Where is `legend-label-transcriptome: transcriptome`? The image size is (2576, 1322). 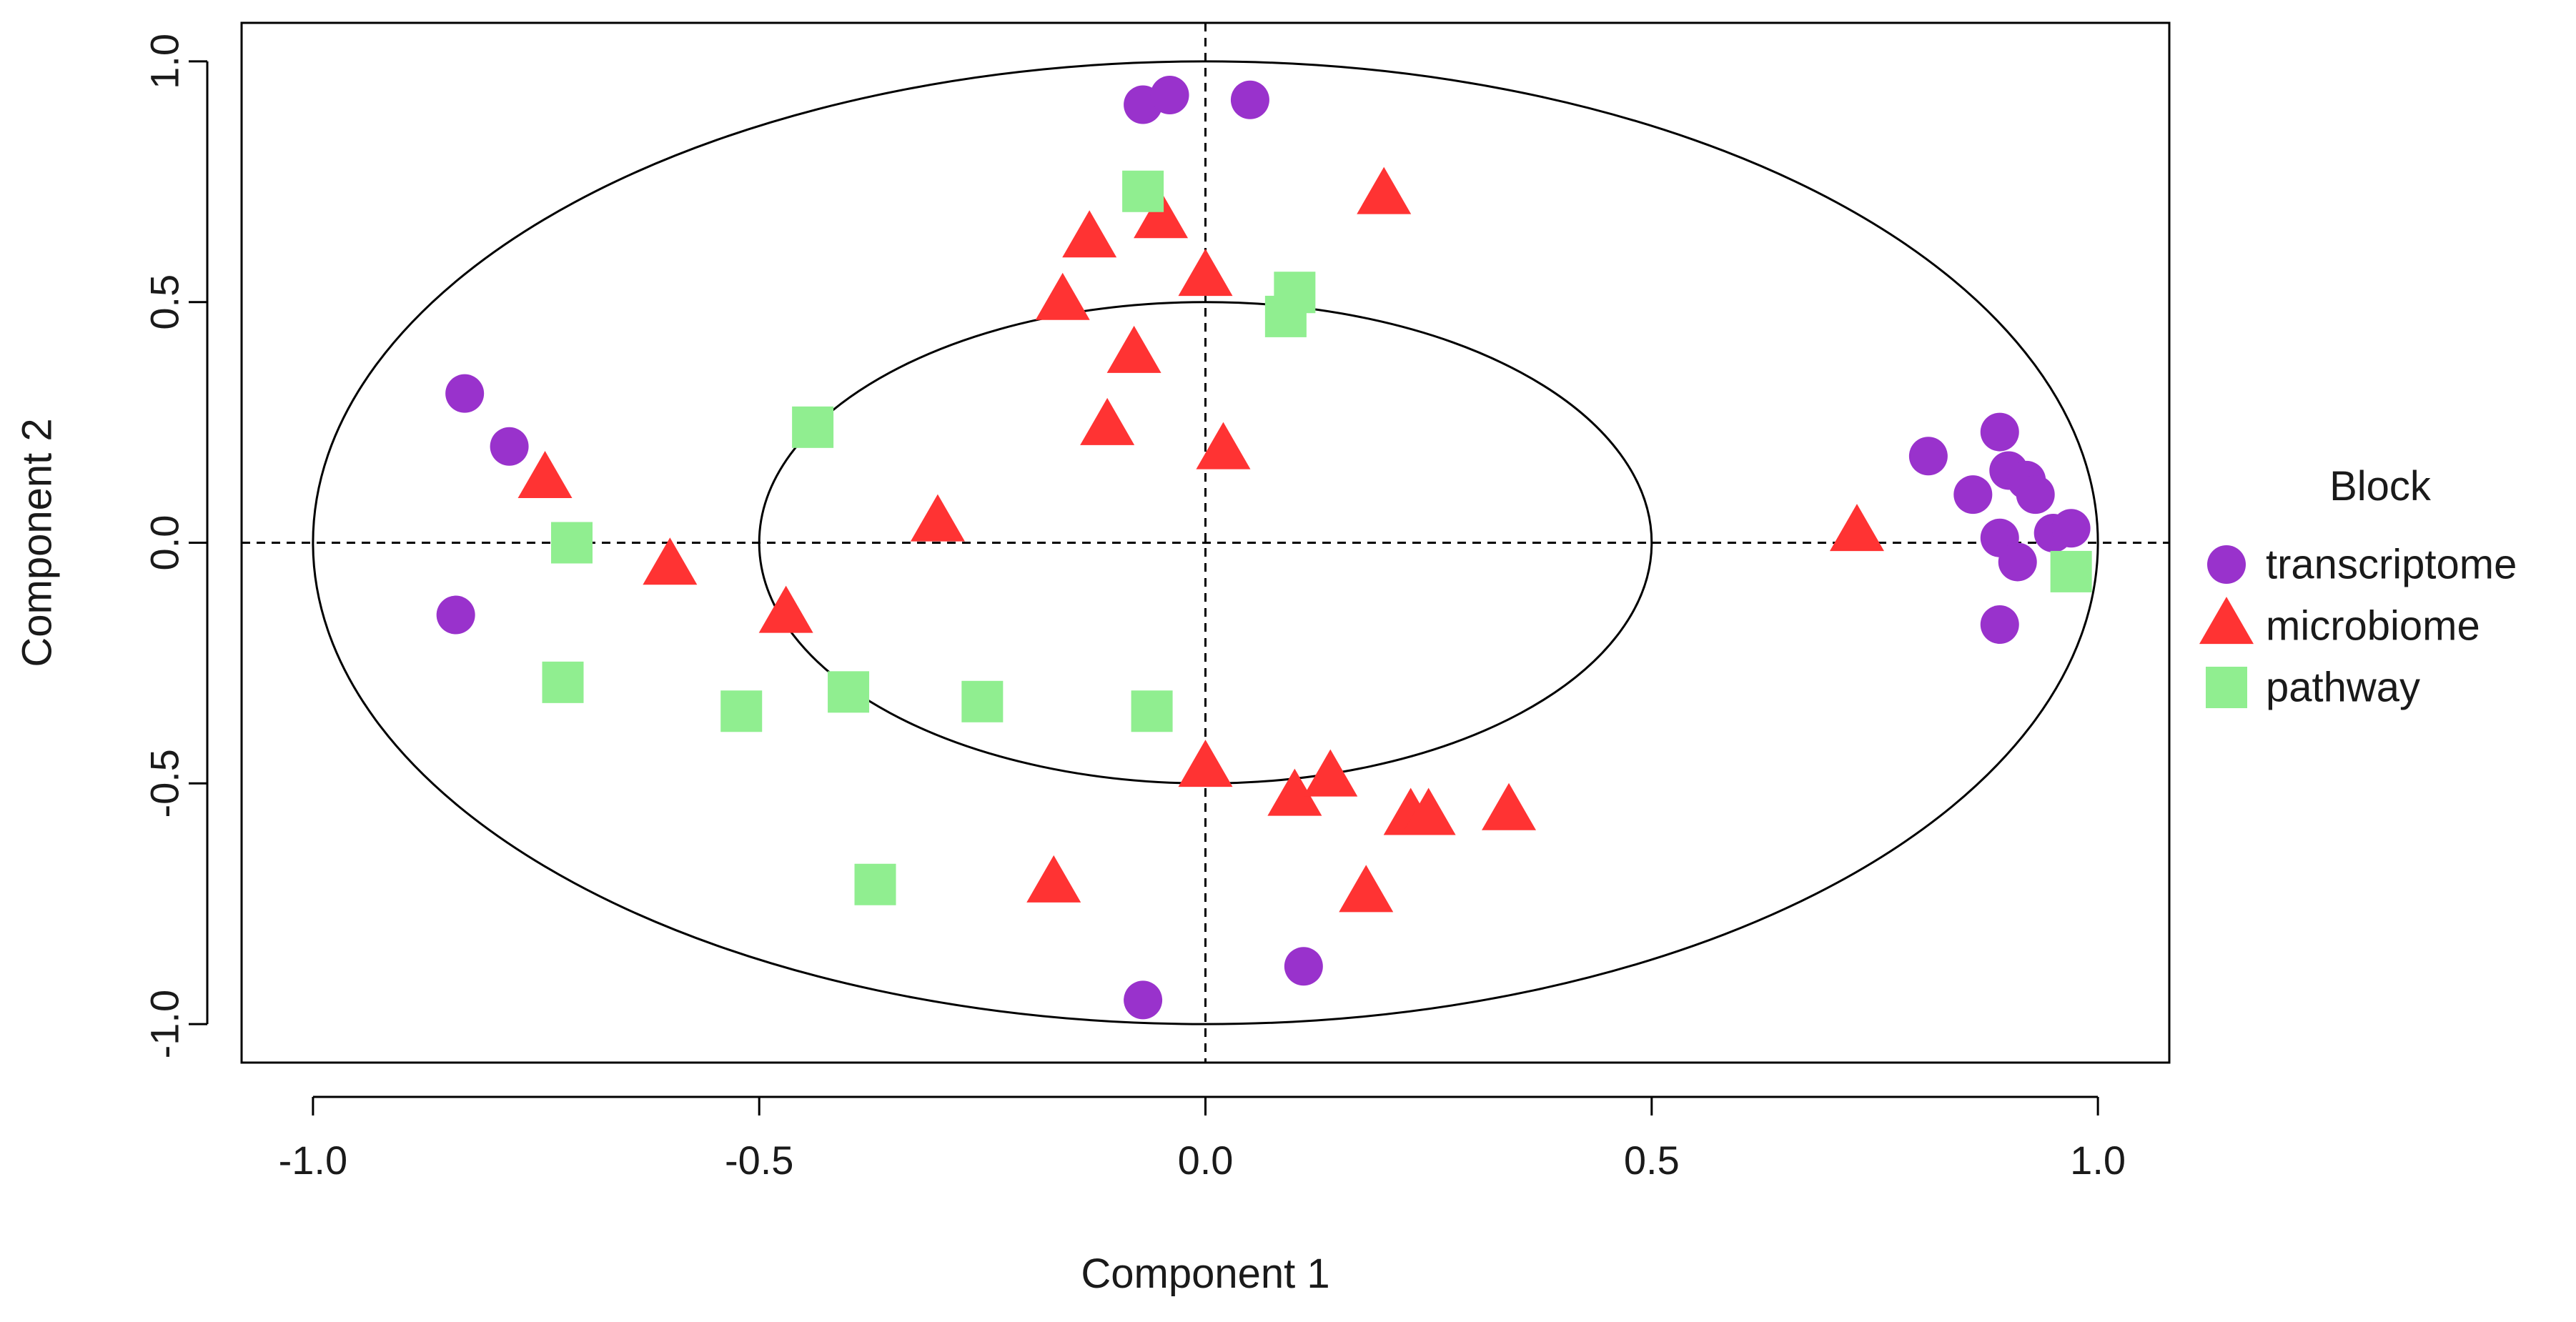 legend-label-transcriptome: transcriptome is located at coordinates (2392, 565).